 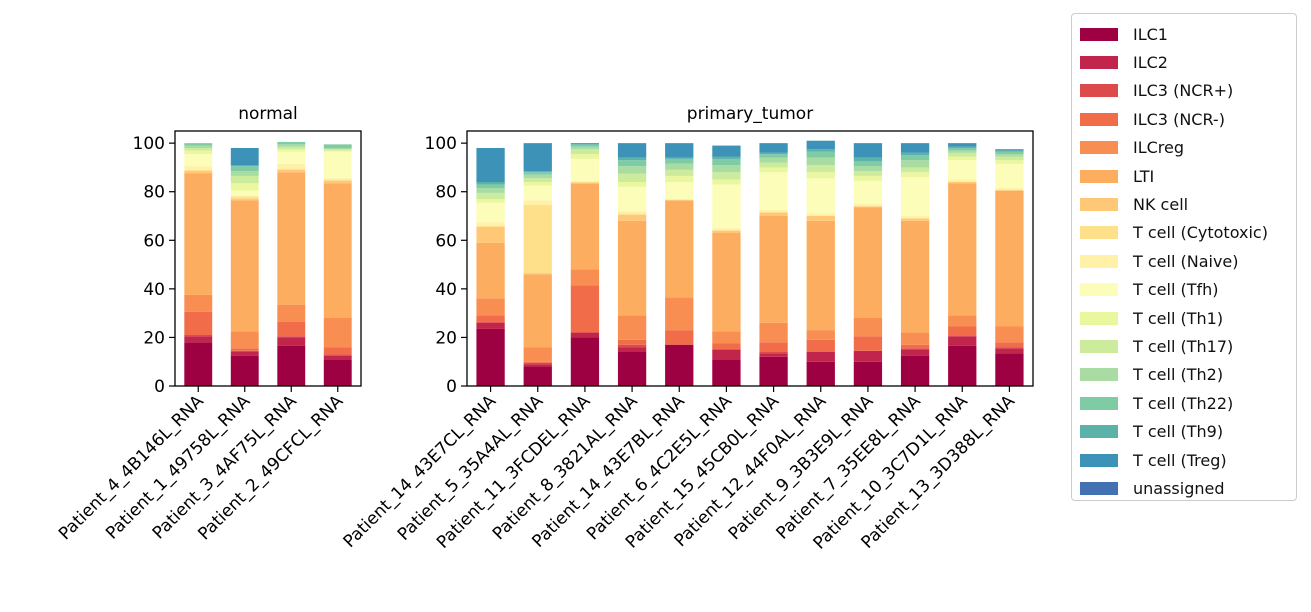 What do you see at coordinates (1144, 176) in the screenshot?
I see `legend-label: LTI` at bounding box center [1144, 176].